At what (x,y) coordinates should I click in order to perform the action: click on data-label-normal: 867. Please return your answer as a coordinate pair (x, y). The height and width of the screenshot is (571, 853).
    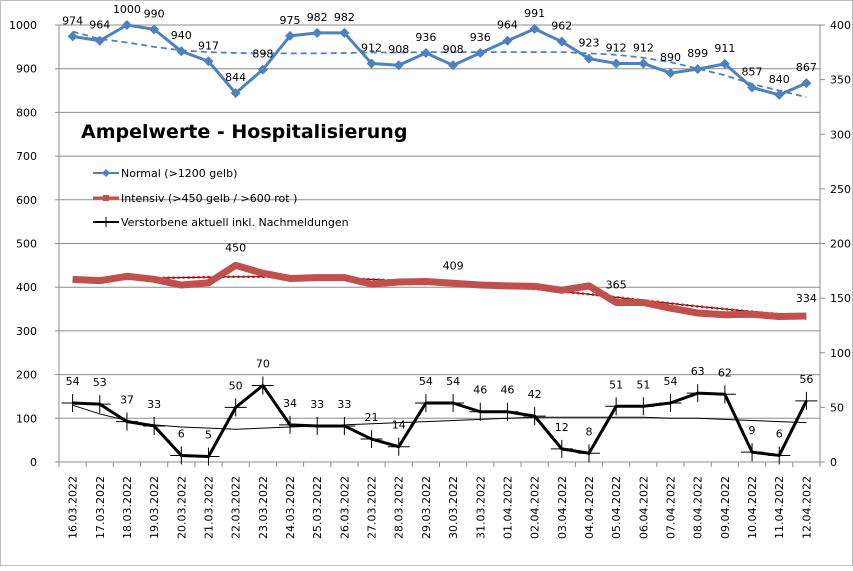
    Looking at the image, I should click on (806, 67).